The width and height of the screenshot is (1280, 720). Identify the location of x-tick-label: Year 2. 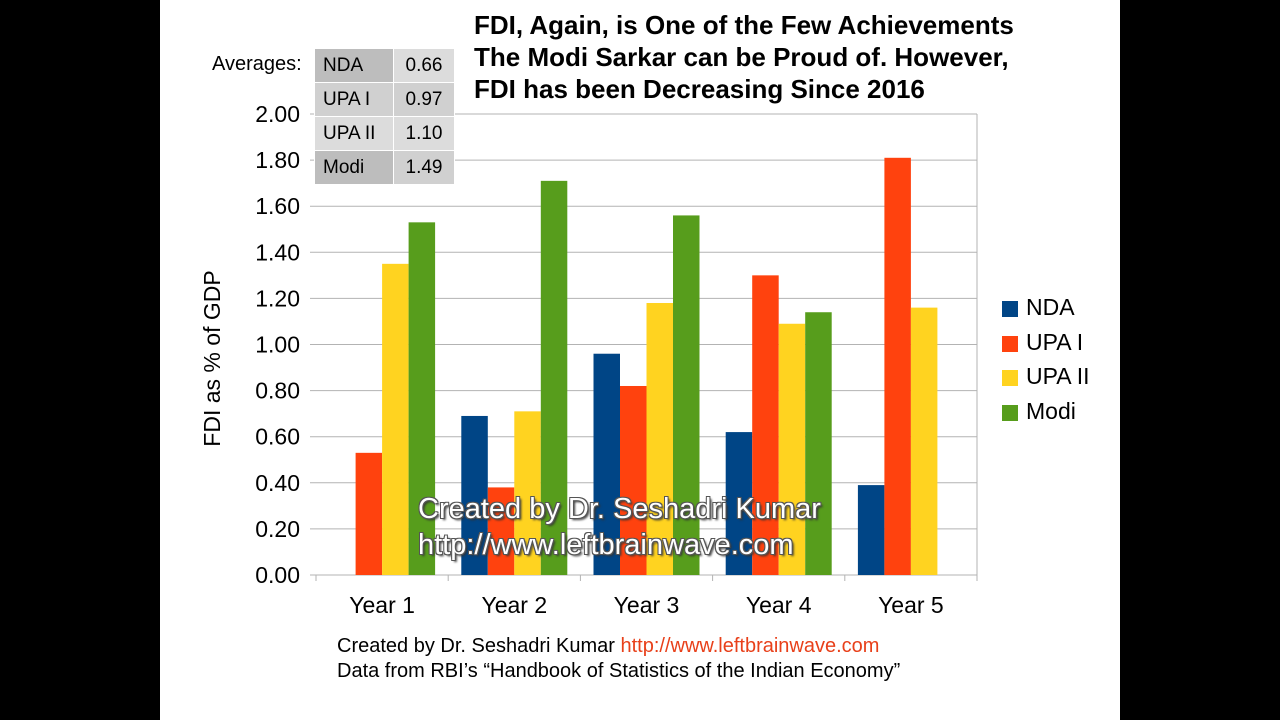
(514, 605).